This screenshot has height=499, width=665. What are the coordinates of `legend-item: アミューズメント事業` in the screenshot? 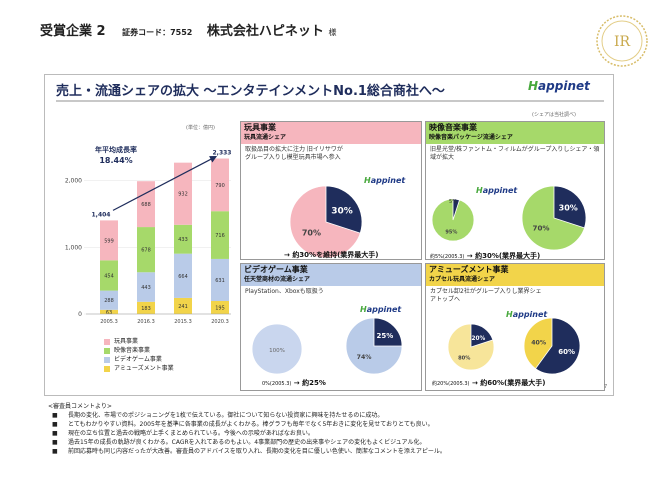 It's located at (139, 368).